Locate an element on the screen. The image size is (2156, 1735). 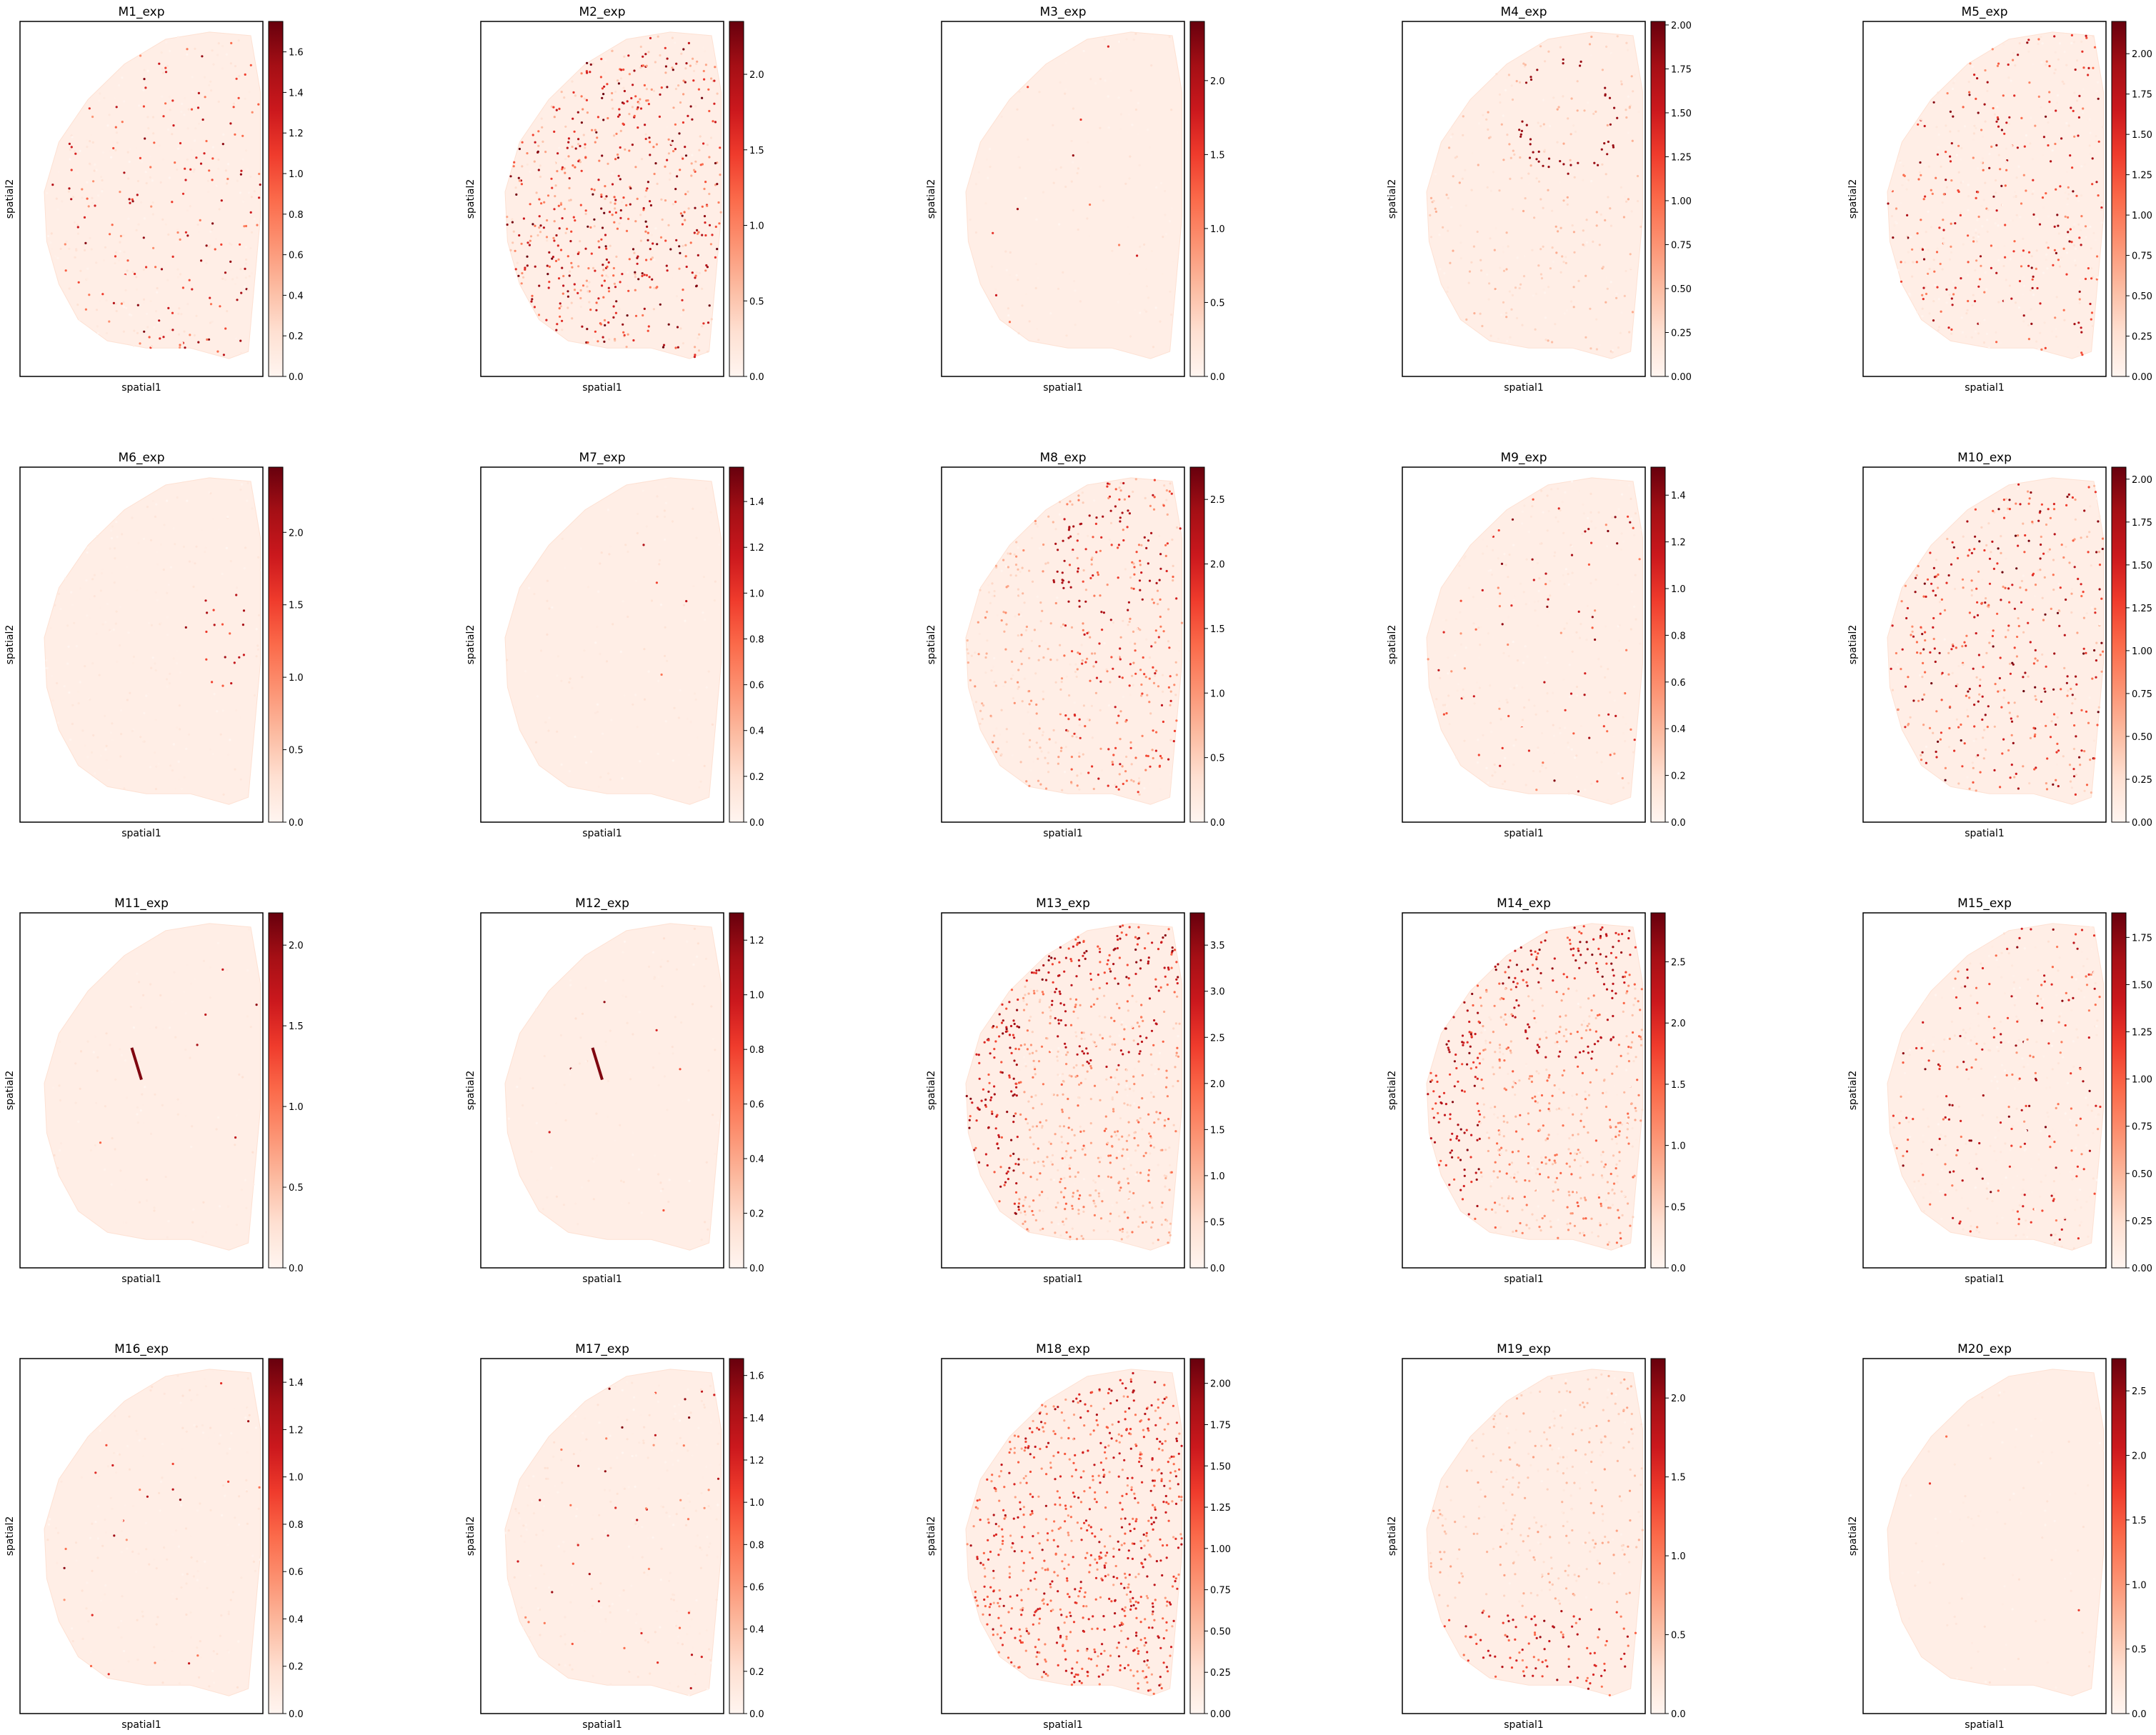
panel-title: M7_exp is located at coordinates (602, 458).